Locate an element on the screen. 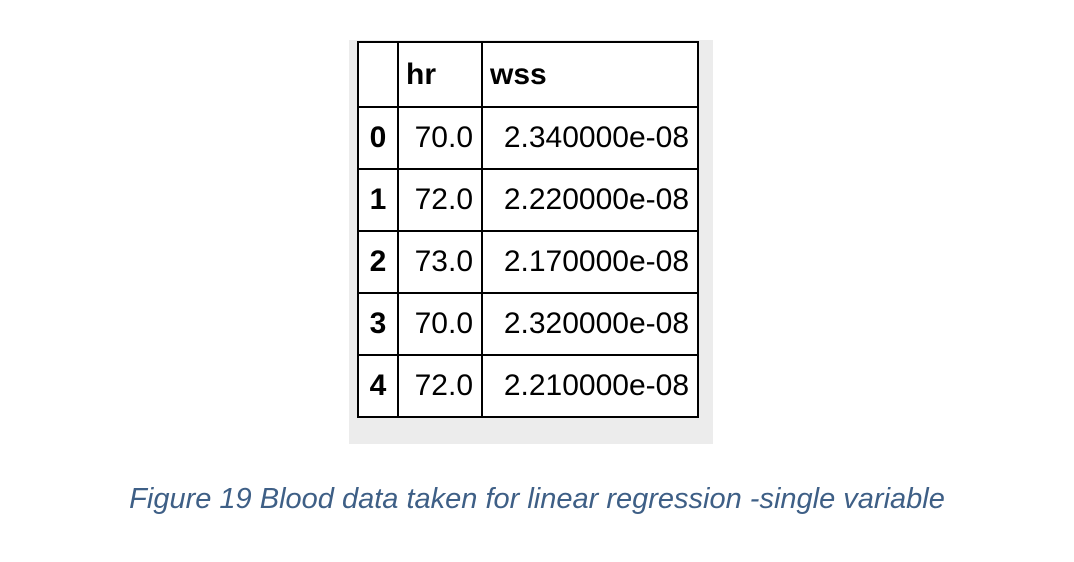 The image size is (1074, 562). row-index: 2 is located at coordinates (378, 262).